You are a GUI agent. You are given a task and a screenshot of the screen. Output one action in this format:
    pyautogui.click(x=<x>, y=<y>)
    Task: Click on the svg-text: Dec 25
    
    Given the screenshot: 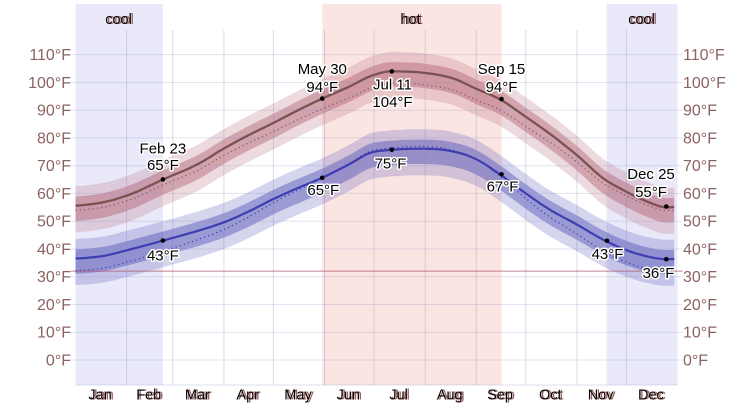 What is the action you would take?
    pyautogui.click(x=651, y=174)
    